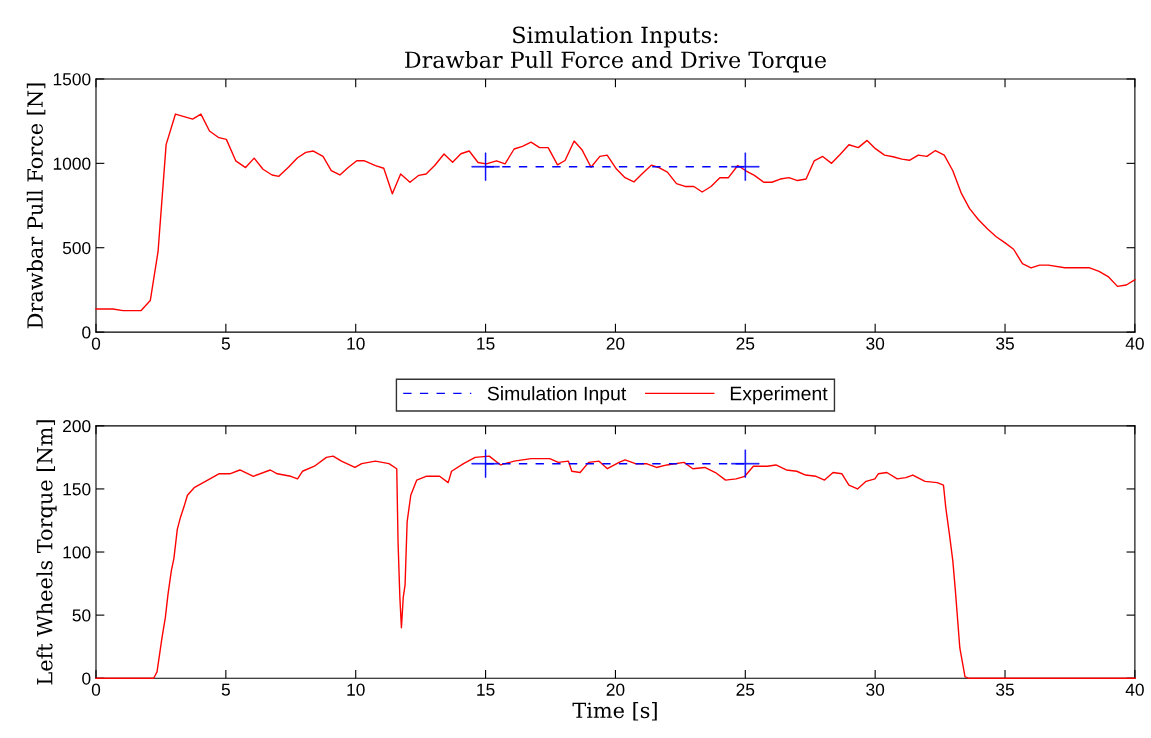 The width and height of the screenshot is (1151, 738). I want to click on y-axis-title: Left Wheels Torque [Nm], so click(46, 552).